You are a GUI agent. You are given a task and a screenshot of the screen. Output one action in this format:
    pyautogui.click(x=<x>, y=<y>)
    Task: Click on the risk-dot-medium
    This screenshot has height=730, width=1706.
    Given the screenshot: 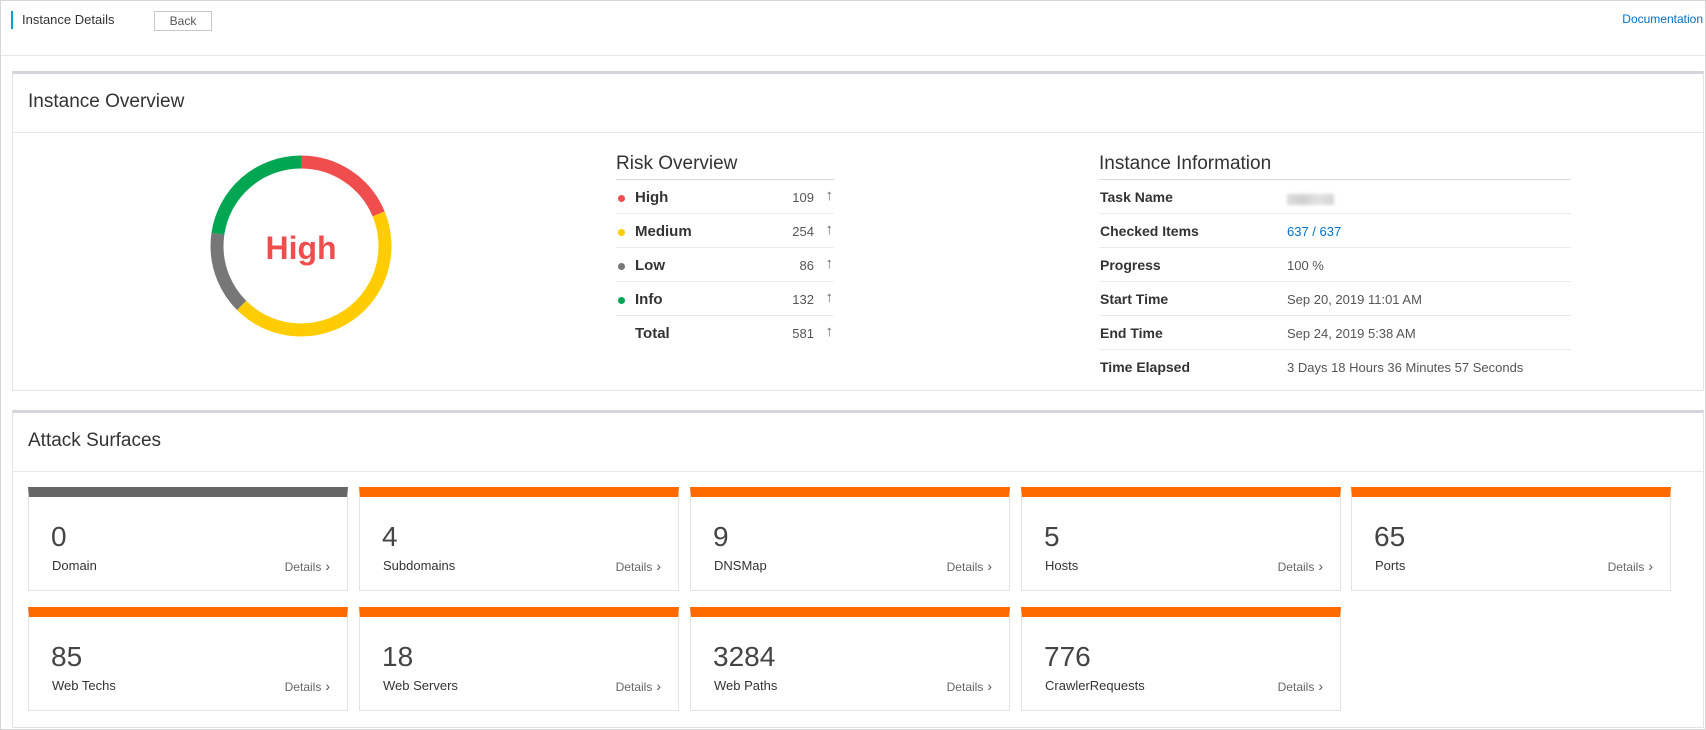 What is the action you would take?
    pyautogui.click(x=621, y=232)
    